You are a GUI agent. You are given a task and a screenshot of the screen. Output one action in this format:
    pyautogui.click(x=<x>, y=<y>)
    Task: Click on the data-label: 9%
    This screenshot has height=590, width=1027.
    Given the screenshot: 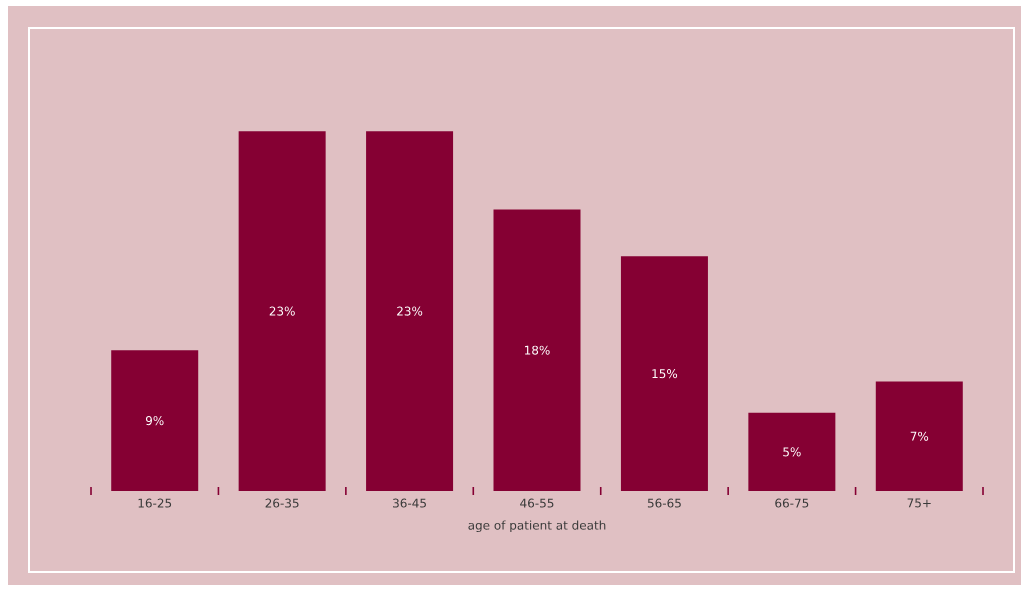 What is the action you would take?
    pyautogui.click(x=154, y=421)
    